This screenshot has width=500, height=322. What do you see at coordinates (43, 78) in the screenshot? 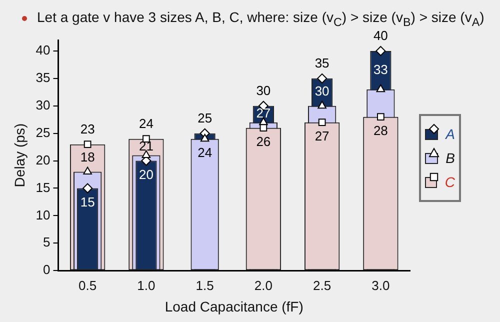
I see `y-tick-label: 35` at bounding box center [43, 78].